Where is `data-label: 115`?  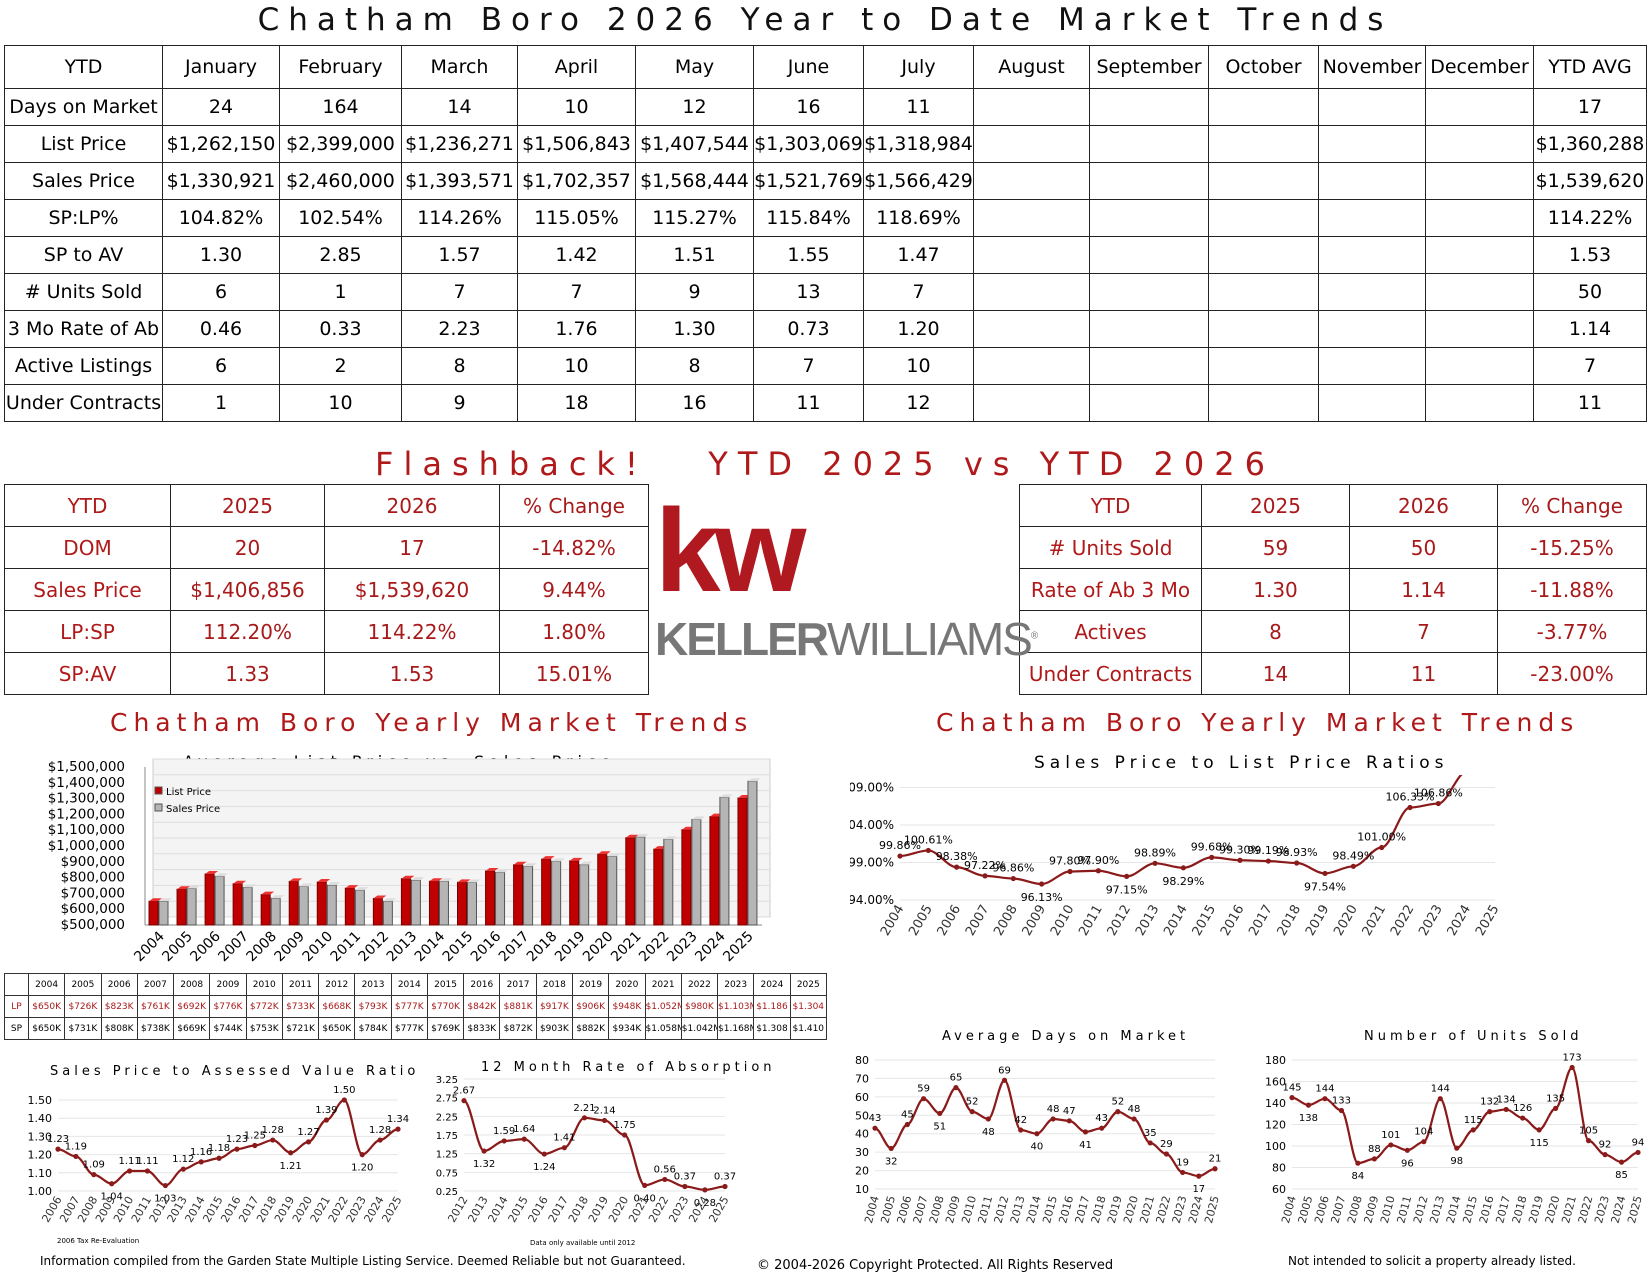 data-label: 115 is located at coordinates (1473, 1120).